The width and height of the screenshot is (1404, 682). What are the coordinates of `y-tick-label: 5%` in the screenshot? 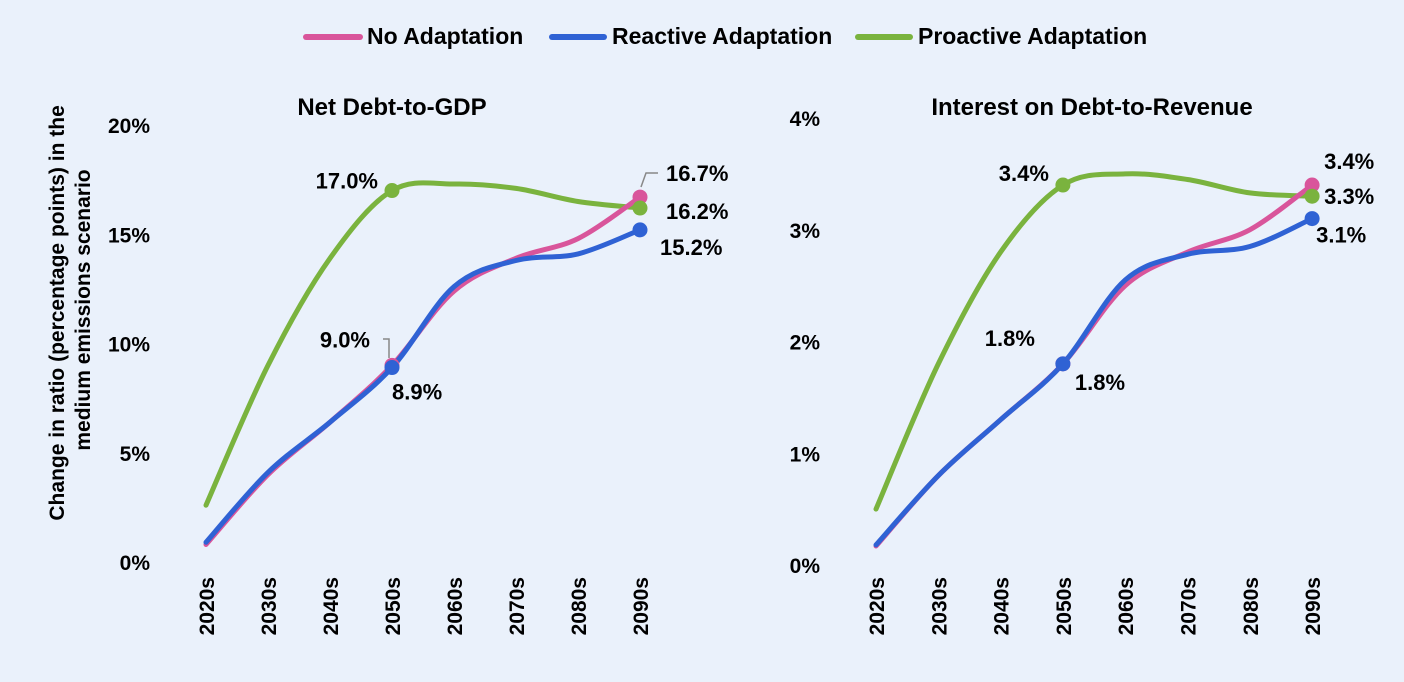 It's located at (135, 454).